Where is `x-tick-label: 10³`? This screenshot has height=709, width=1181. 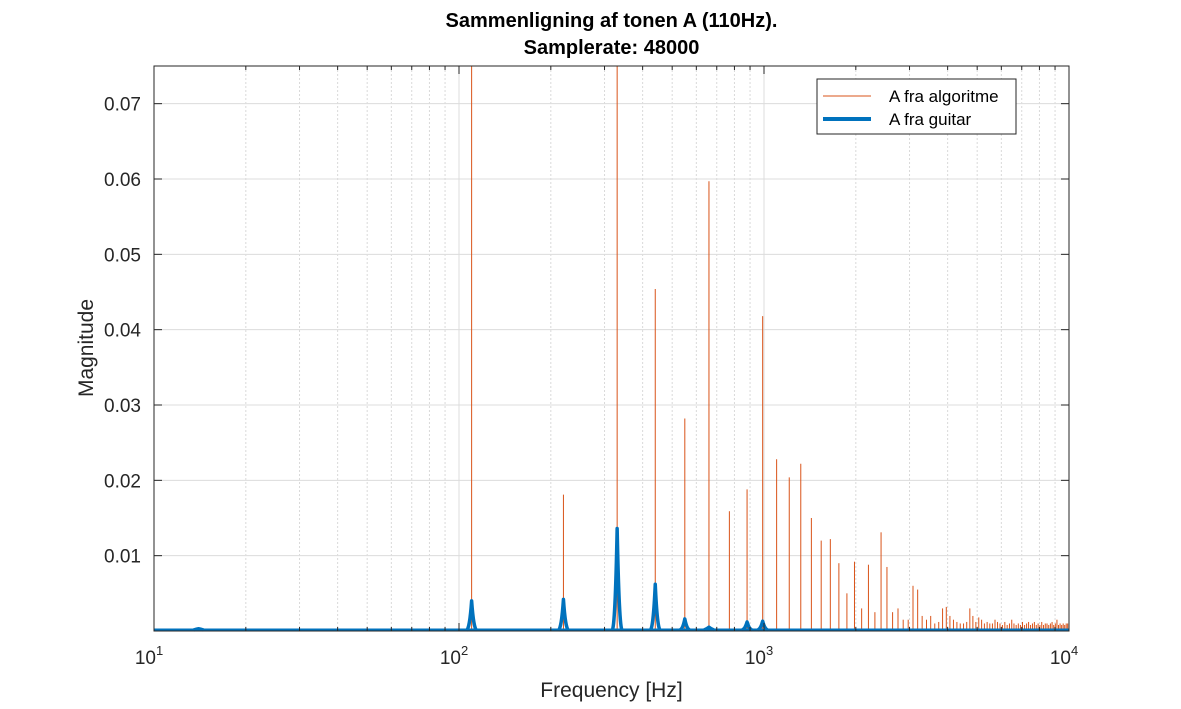 x-tick-label: 10³ is located at coordinates (759, 656).